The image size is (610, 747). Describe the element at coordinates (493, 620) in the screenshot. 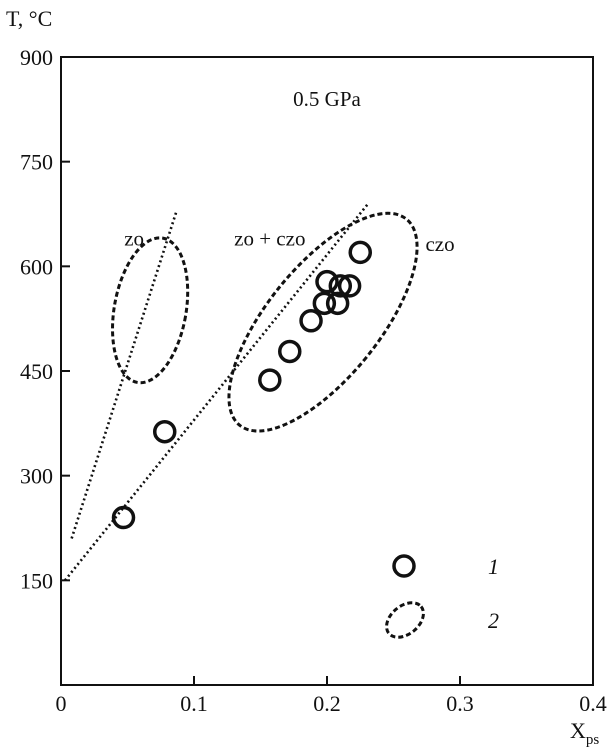

I see `legend-label-2: 2` at that location.